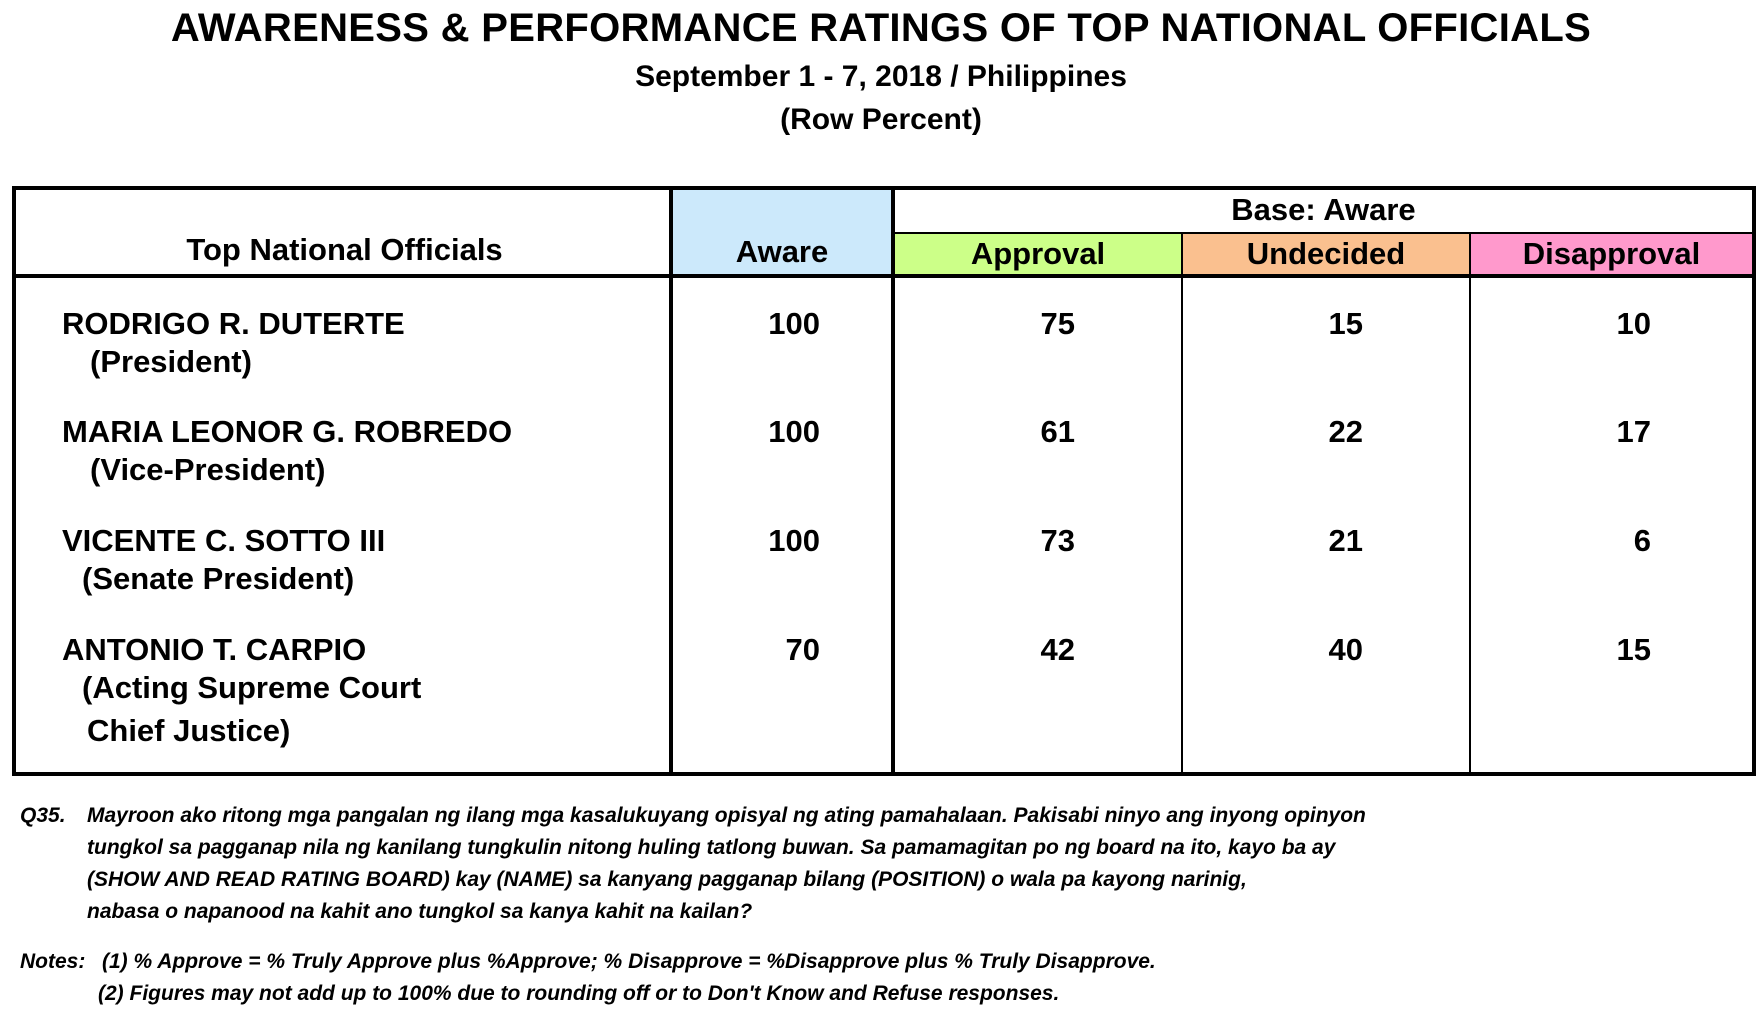 Image resolution: width=1762 pixels, height=1030 pixels. Describe the element at coordinates (1057, 323) in the screenshot. I see `approval-value: 75` at that location.